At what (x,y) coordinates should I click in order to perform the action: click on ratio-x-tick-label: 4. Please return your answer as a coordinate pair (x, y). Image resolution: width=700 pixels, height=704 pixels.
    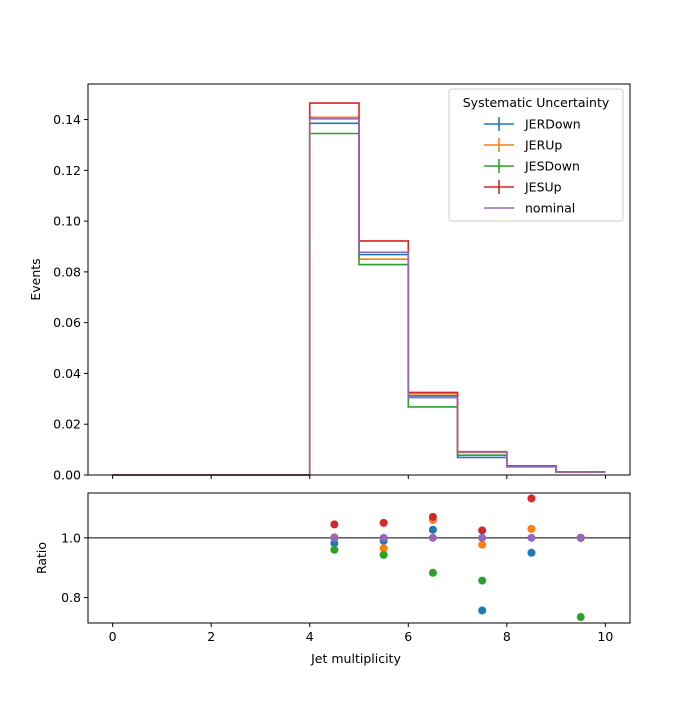
    Looking at the image, I should click on (310, 636).